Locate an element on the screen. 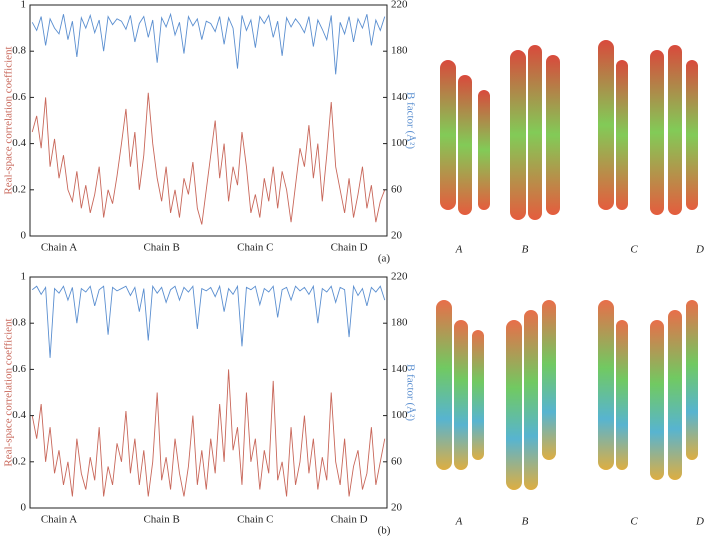 The height and width of the screenshot is (537, 719). panel-label: (a) is located at coordinates (384, 259).